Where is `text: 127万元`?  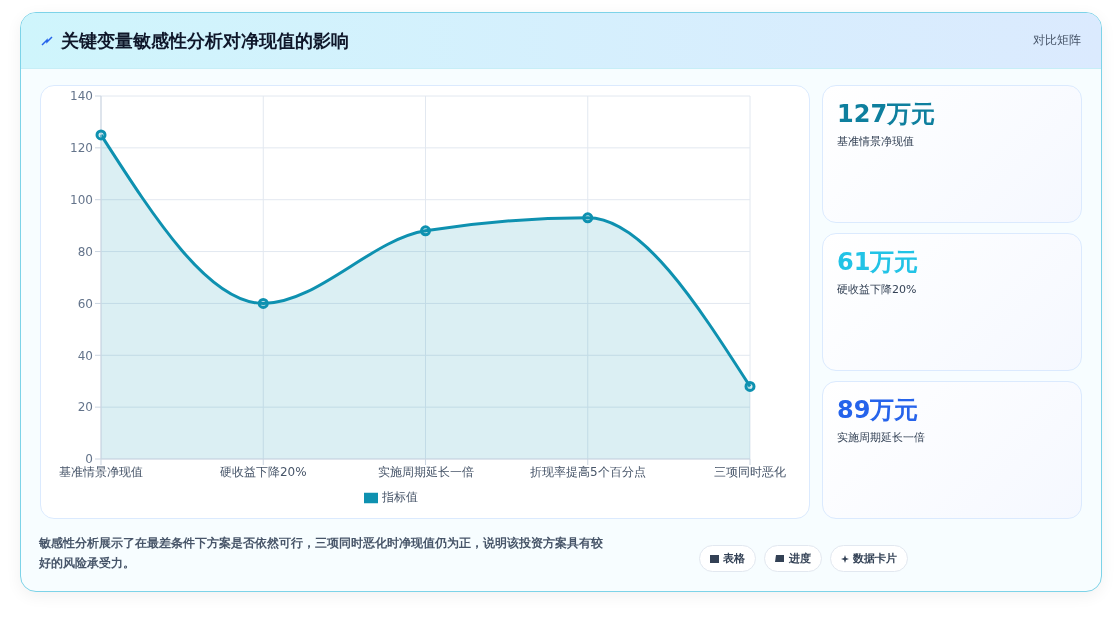 text: 127万元 is located at coordinates (887, 114).